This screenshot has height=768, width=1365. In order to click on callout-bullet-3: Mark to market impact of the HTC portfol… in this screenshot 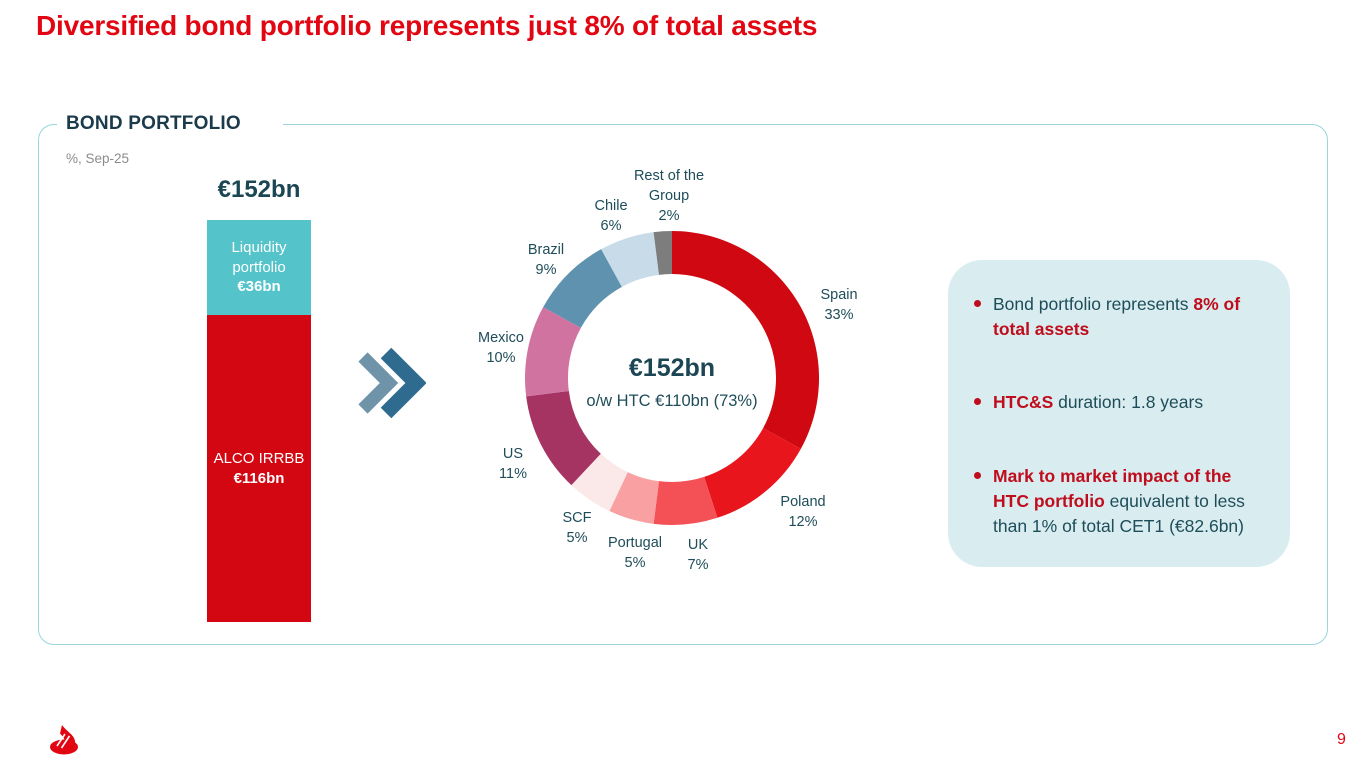, I will do `click(1122, 501)`.